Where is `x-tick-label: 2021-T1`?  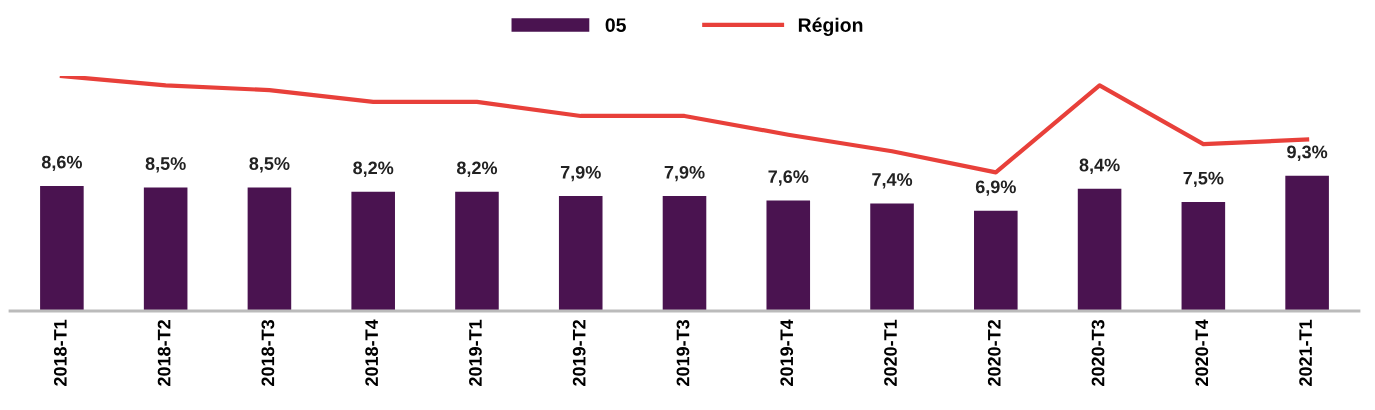
x-tick-label: 2021-T1 is located at coordinates (1305, 352).